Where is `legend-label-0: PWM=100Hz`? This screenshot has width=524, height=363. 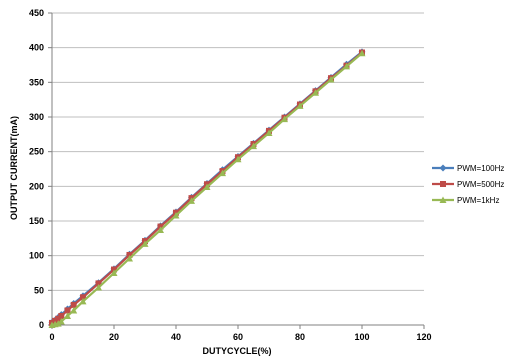 legend-label-0: PWM=100Hz is located at coordinates (480, 168).